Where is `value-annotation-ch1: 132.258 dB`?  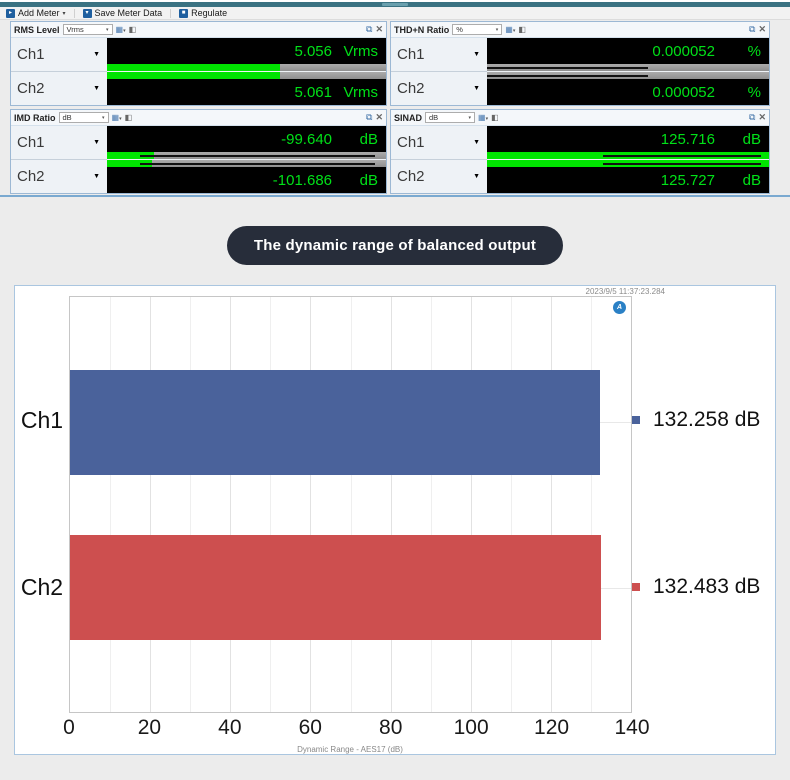 value-annotation-ch1: 132.258 dB is located at coordinates (696, 420).